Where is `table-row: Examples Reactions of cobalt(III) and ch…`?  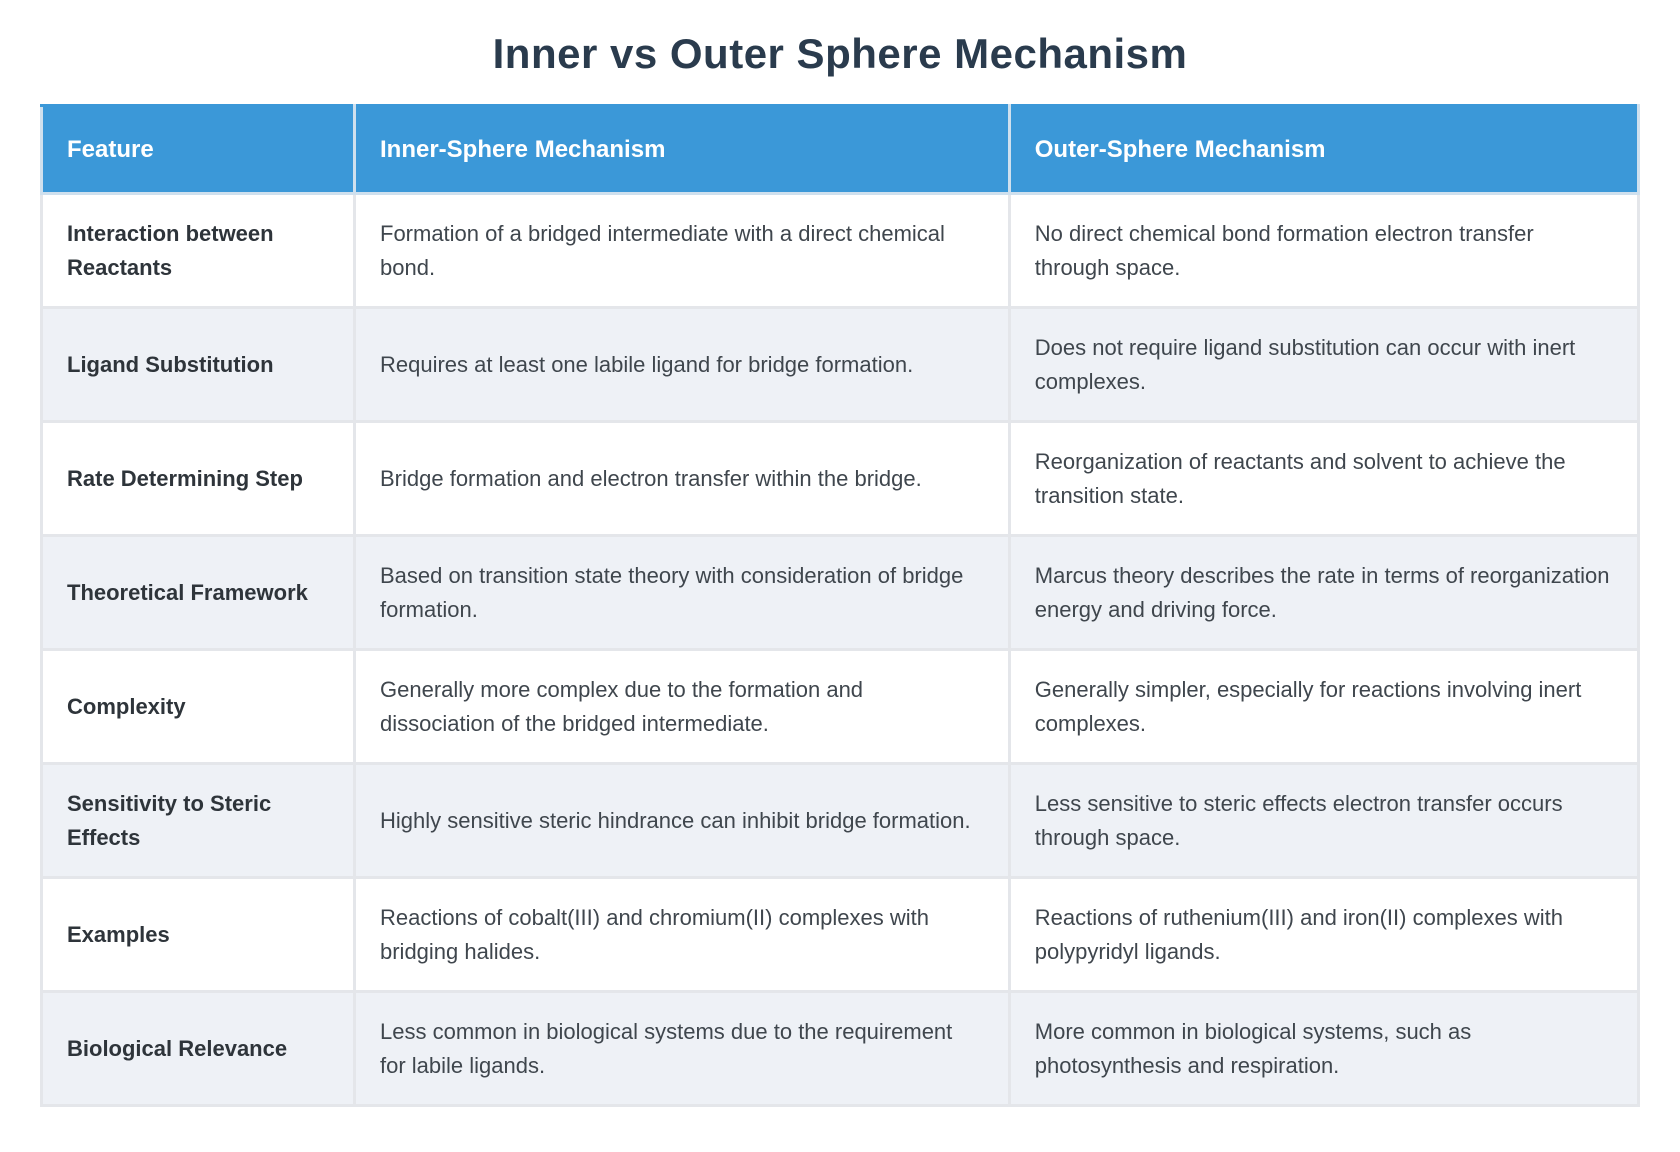 table-row: Examples Reactions of cobalt(III) and ch… is located at coordinates (840, 934).